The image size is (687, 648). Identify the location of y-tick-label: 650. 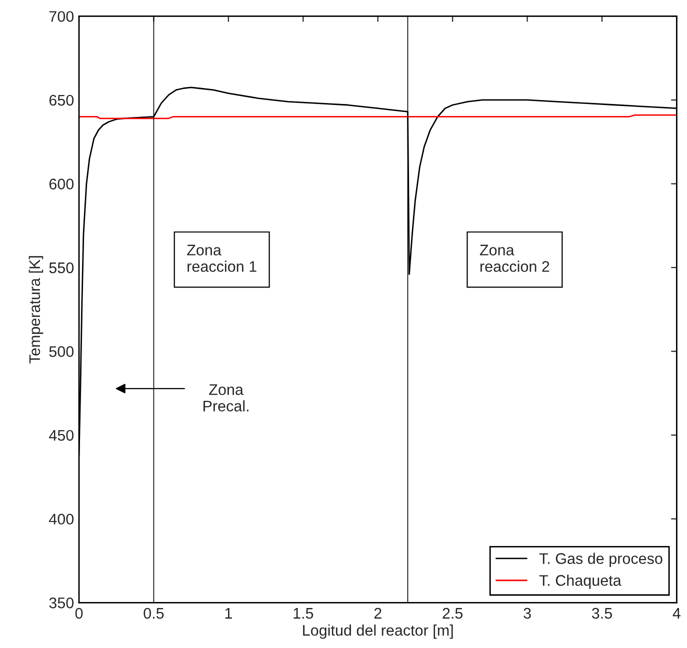
(61, 100).